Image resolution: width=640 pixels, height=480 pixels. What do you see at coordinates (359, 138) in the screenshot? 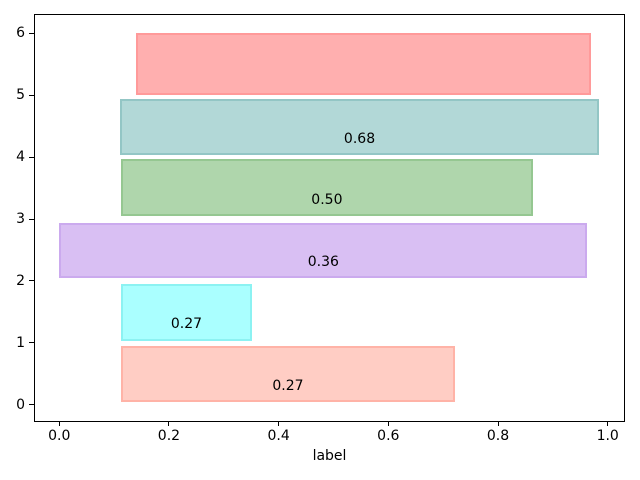
I see `bar-value-label: 0.68` at bounding box center [359, 138].